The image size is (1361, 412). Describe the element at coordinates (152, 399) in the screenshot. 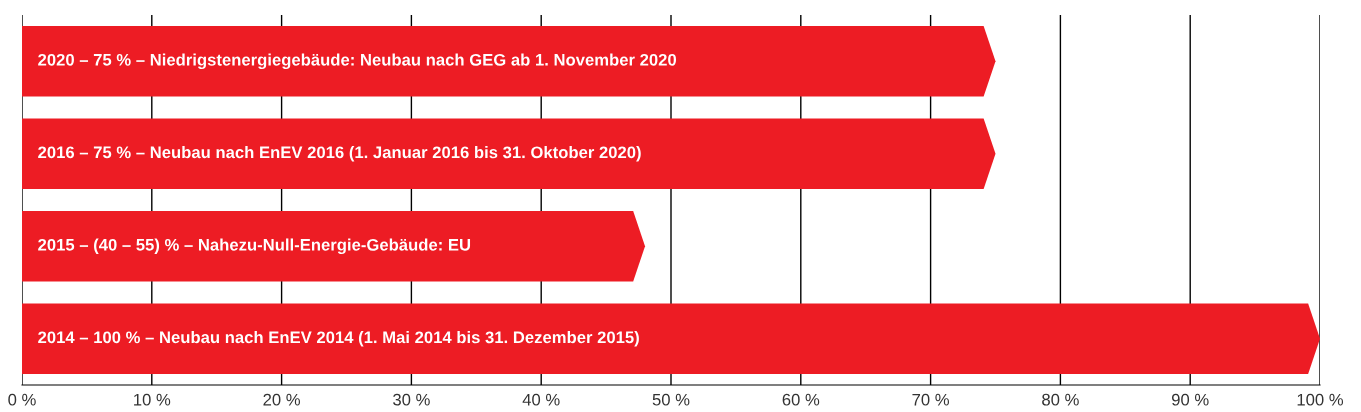

I see `x-tick-label: 10 %` at that location.